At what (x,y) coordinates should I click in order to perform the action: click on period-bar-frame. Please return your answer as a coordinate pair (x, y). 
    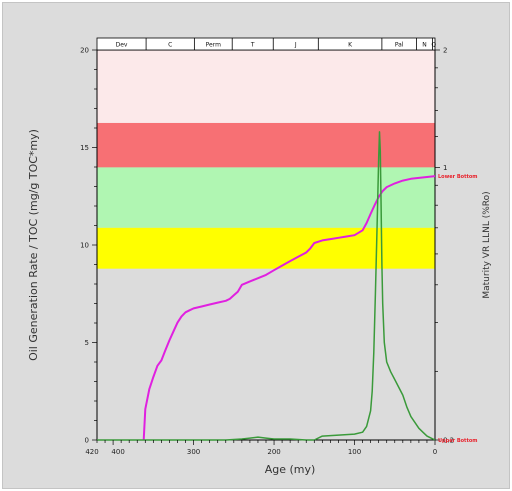
    Looking at the image, I should click on (266, 44).